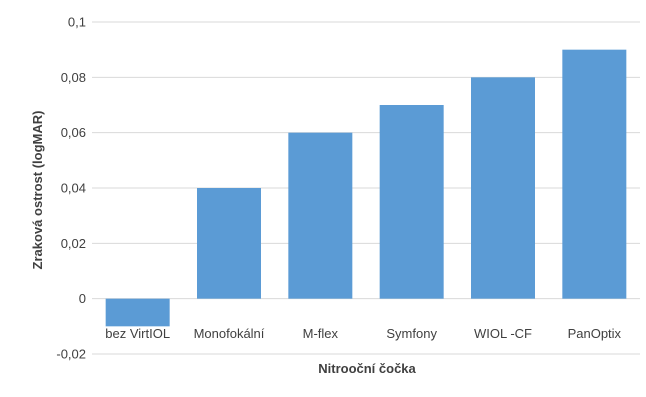 Image resolution: width=646 pixels, height=397 pixels. What do you see at coordinates (503, 333) in the screenshot?
I see `x-tick-label: WIOL -CF` at bounding box center [503, 333].